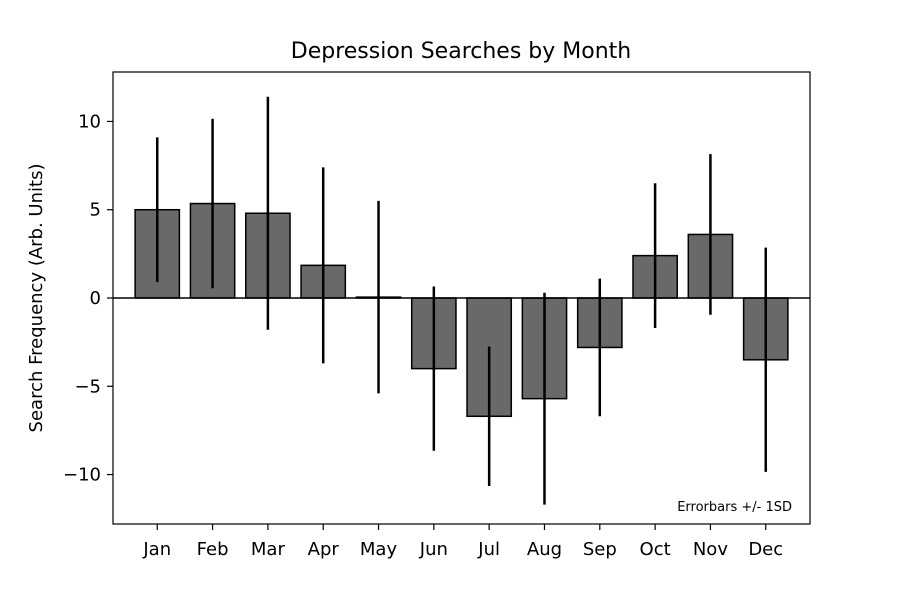 The height and width of the screenshot is (600, 900). Describe the element at coordinates (379, 549) in the screenshot. I see `x-tick-label-may: May` at that location.